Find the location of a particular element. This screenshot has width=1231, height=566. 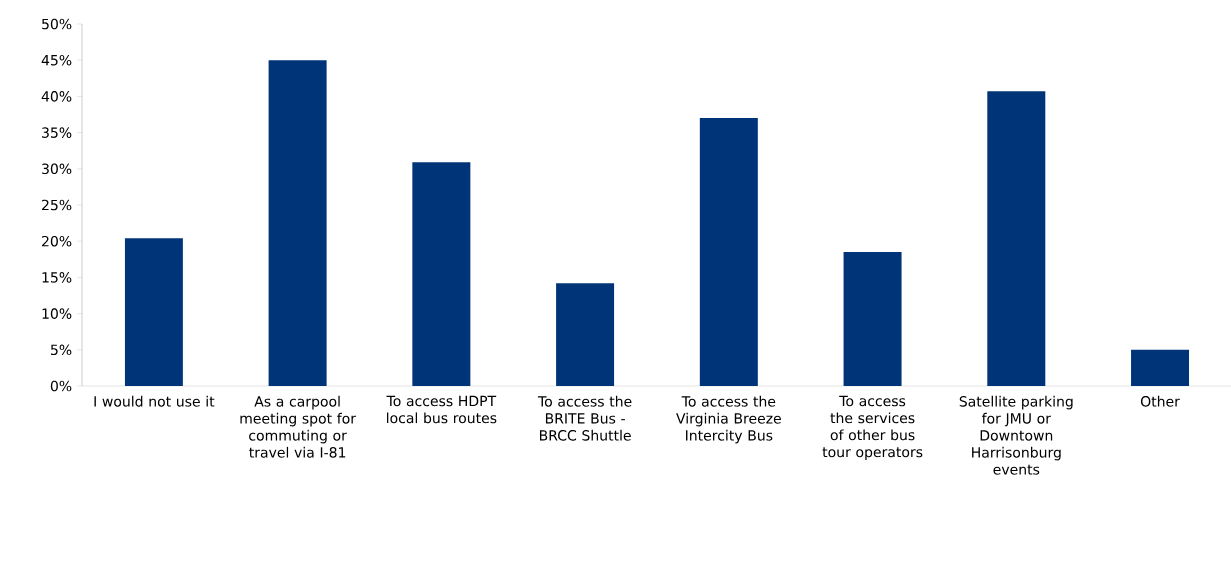

x-tick-label: To access the Virginia Breeze Intercity Bus is located at coordinates (728, 419).